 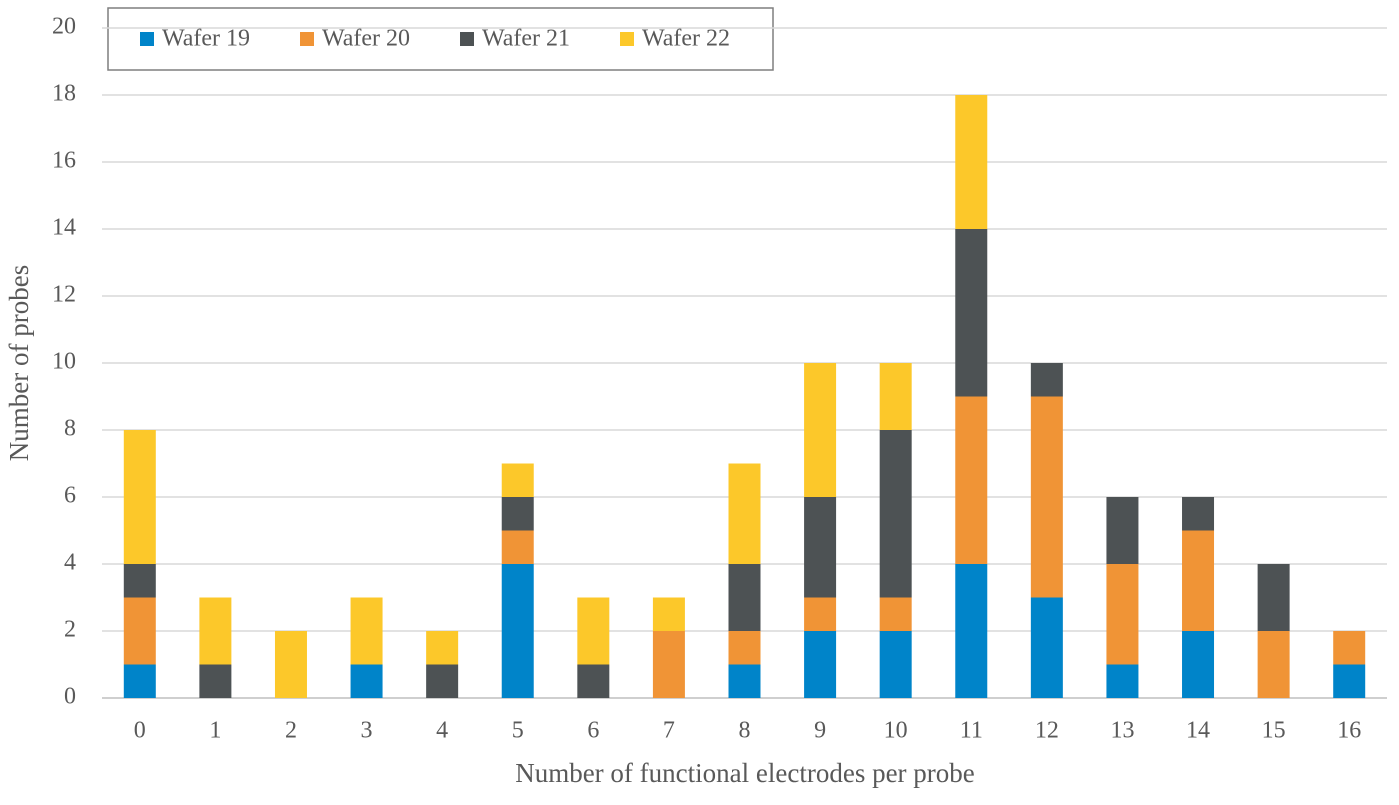 I want to click on x-tick-label: 6, so click(x=593, y=731).